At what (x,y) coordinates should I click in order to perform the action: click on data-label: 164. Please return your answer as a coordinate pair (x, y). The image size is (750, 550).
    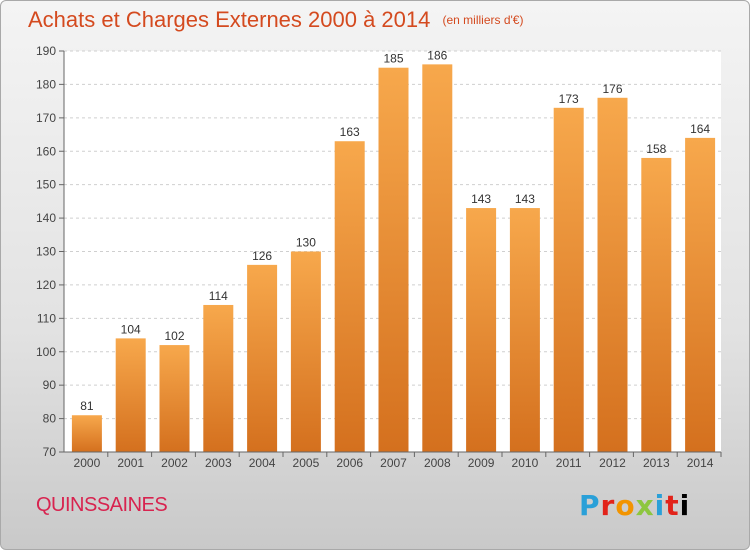
    Looking at the image, I should click on (700, 129).